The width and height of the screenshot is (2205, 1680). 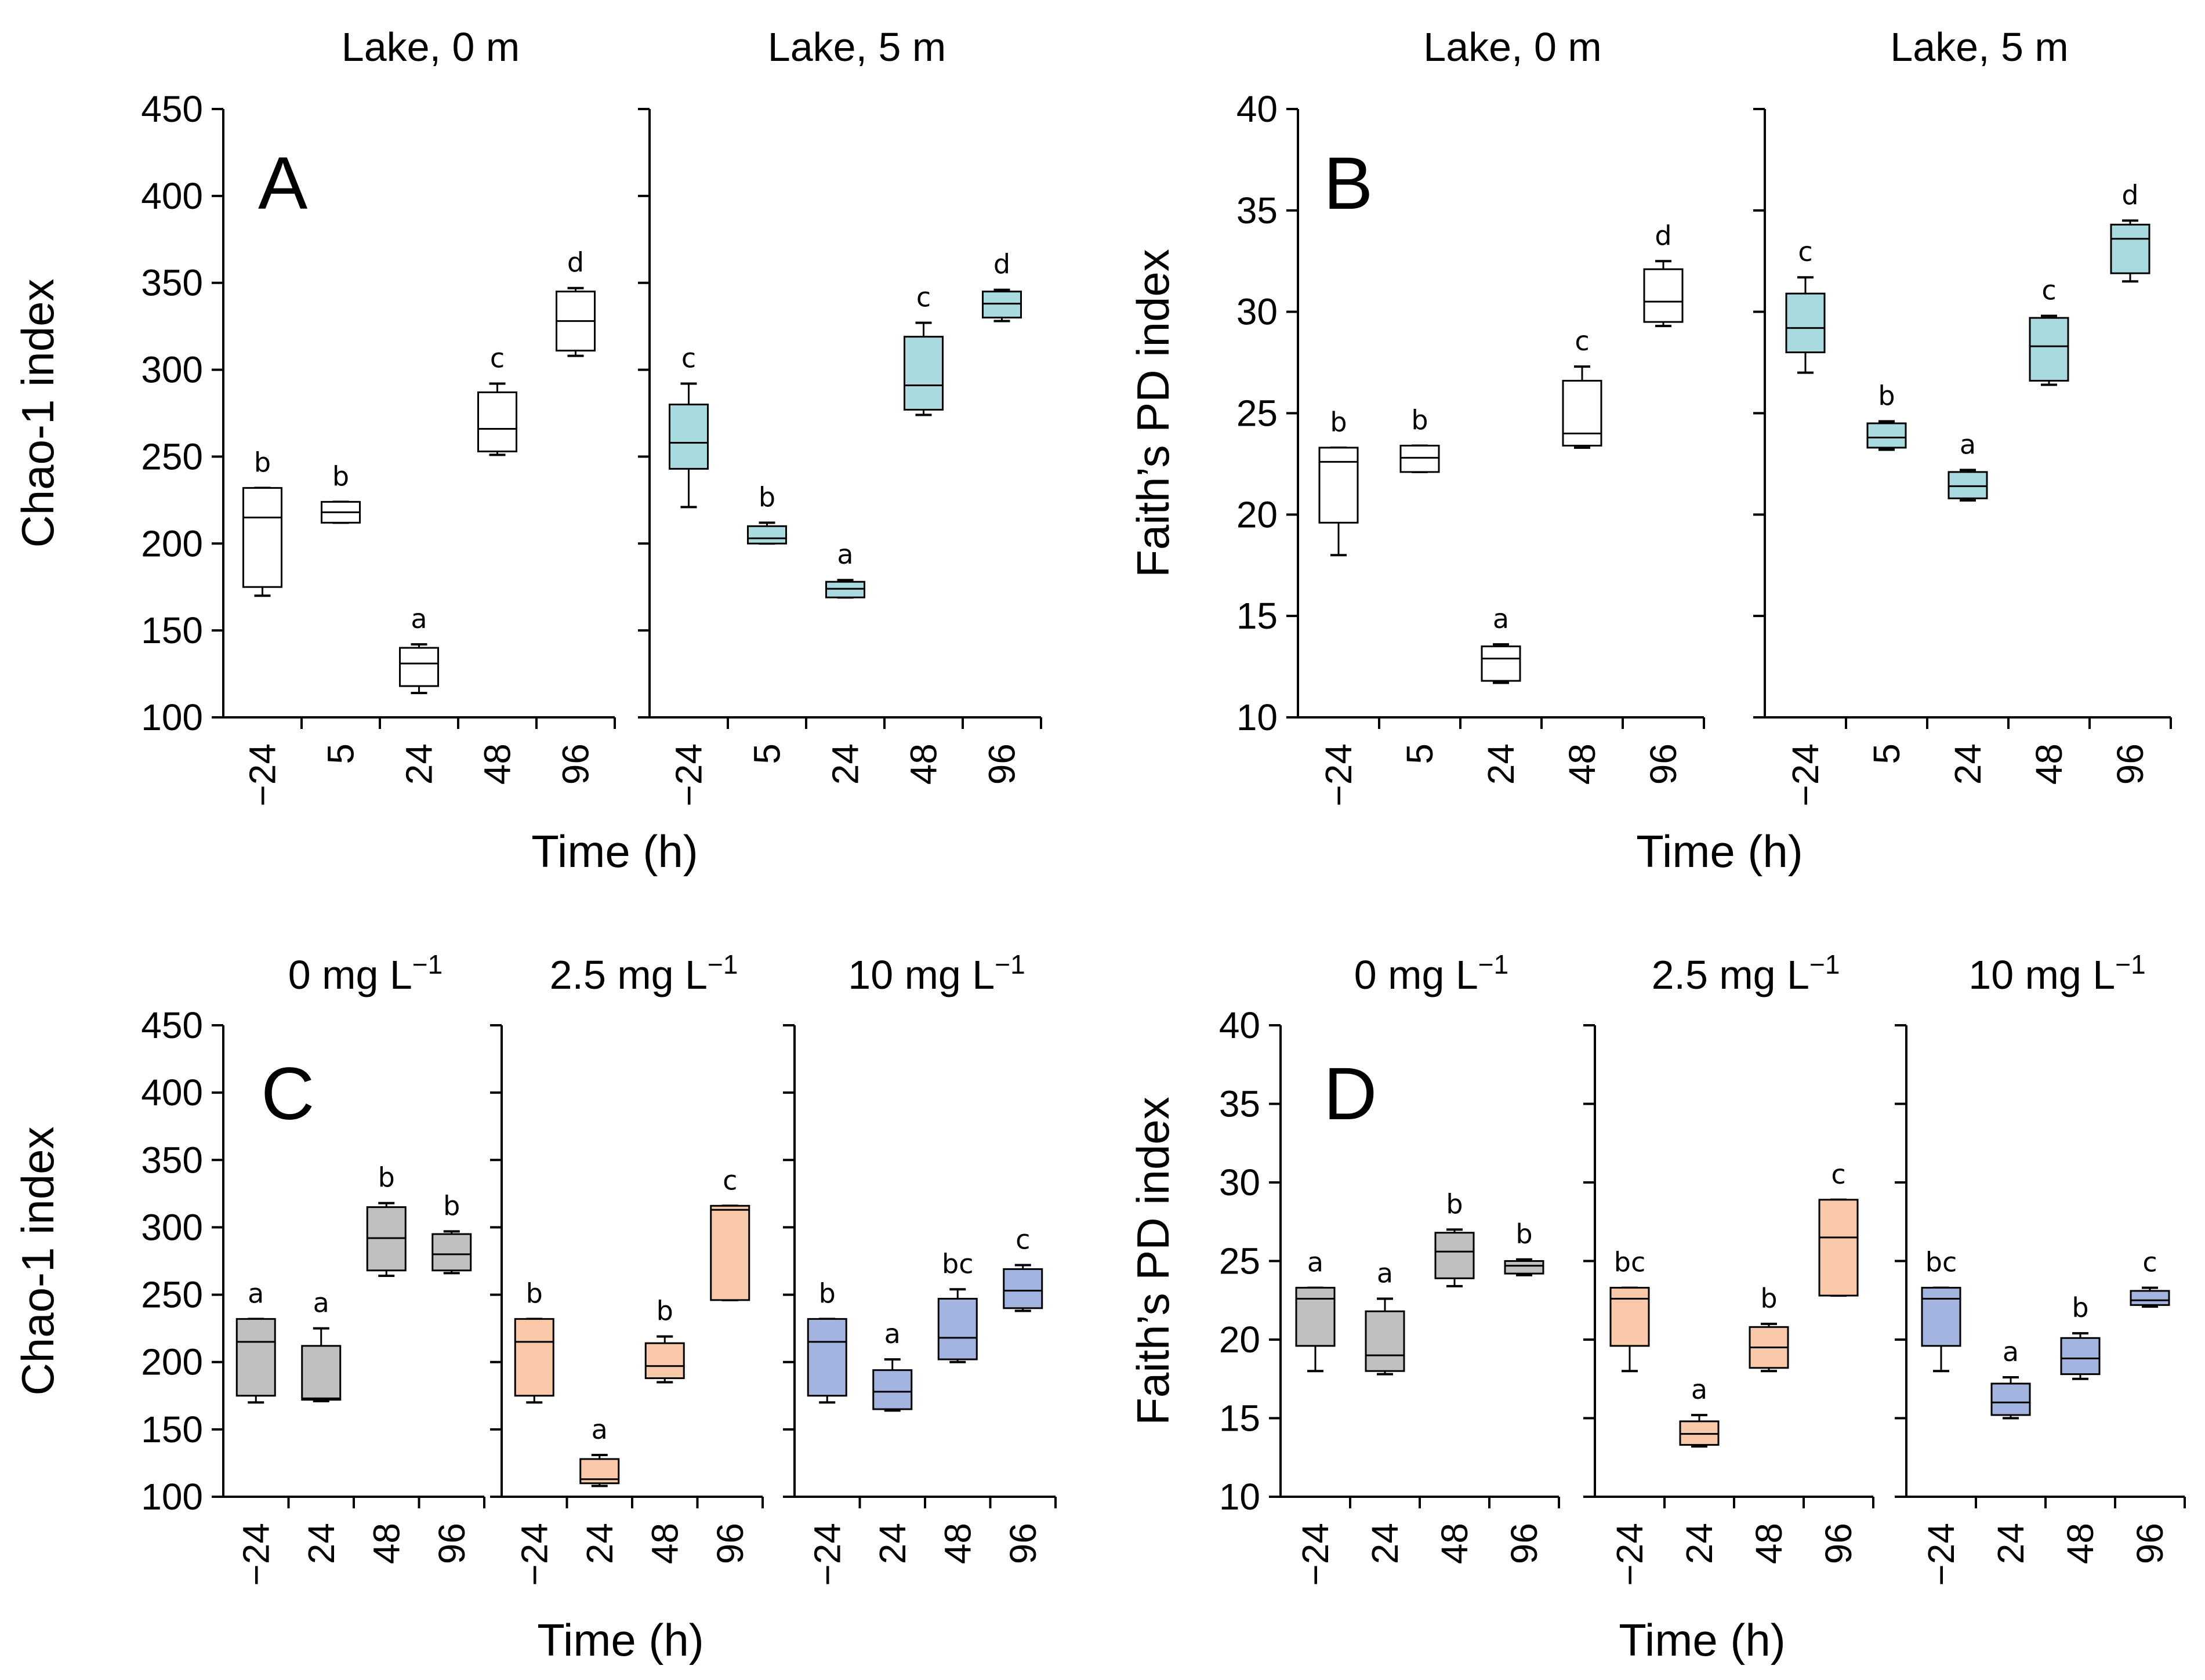 I want to click on subplot-d-3: 10 mg L−1 −24 bc 24 a 48 b 96 c, so click(x=2040, y=1267).